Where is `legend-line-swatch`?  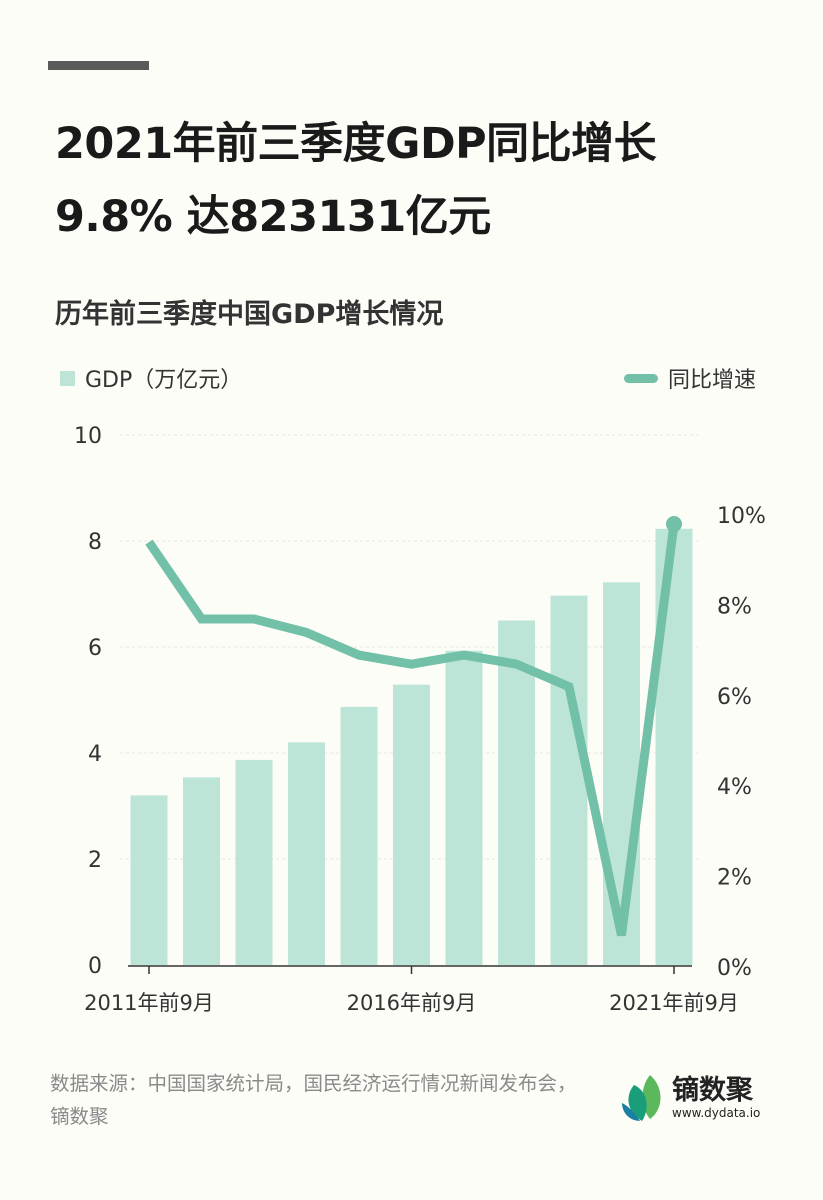
legend-line-swatch is located at coordinates (641, 378).